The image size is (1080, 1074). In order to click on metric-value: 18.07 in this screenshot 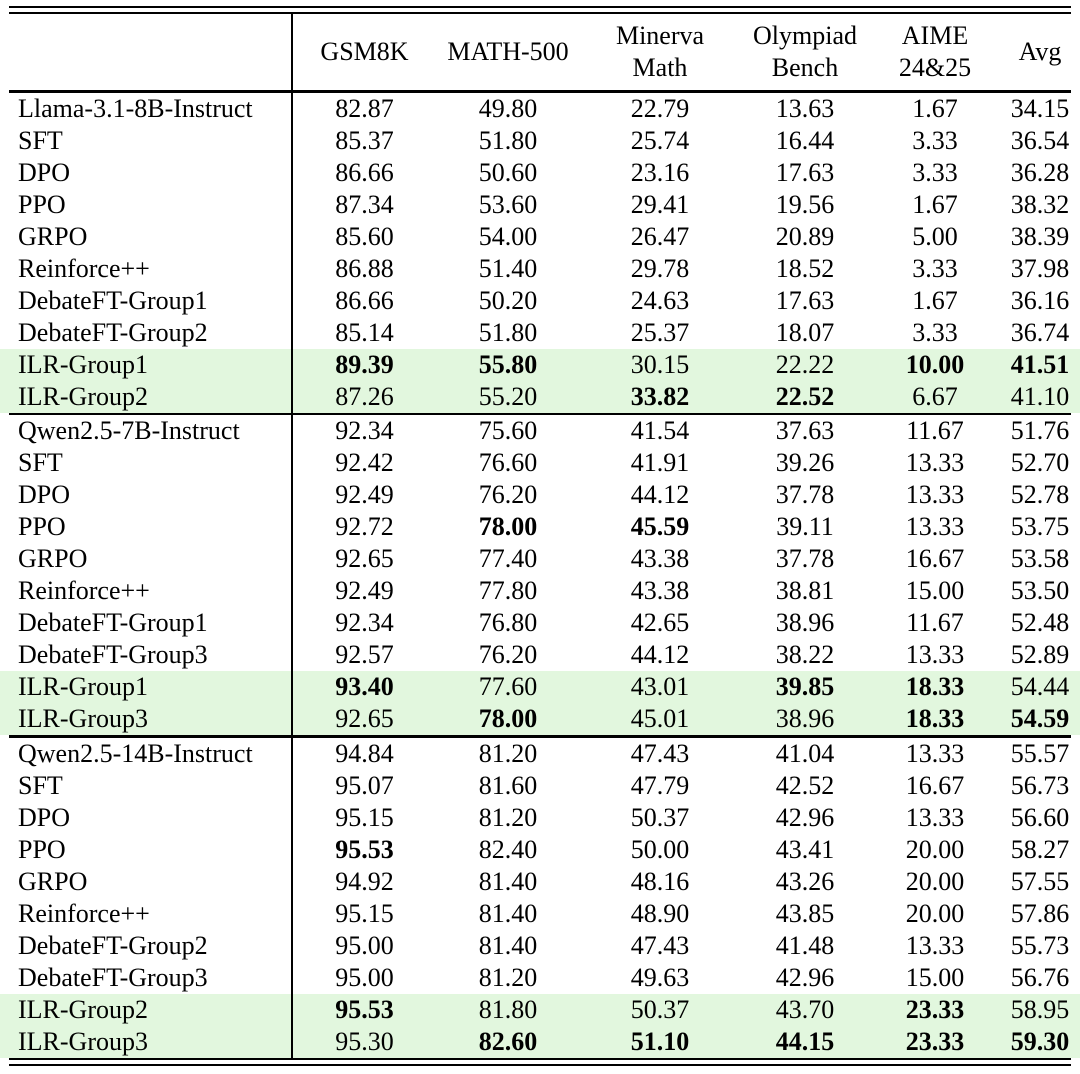, I will do `click(805, 332)`.